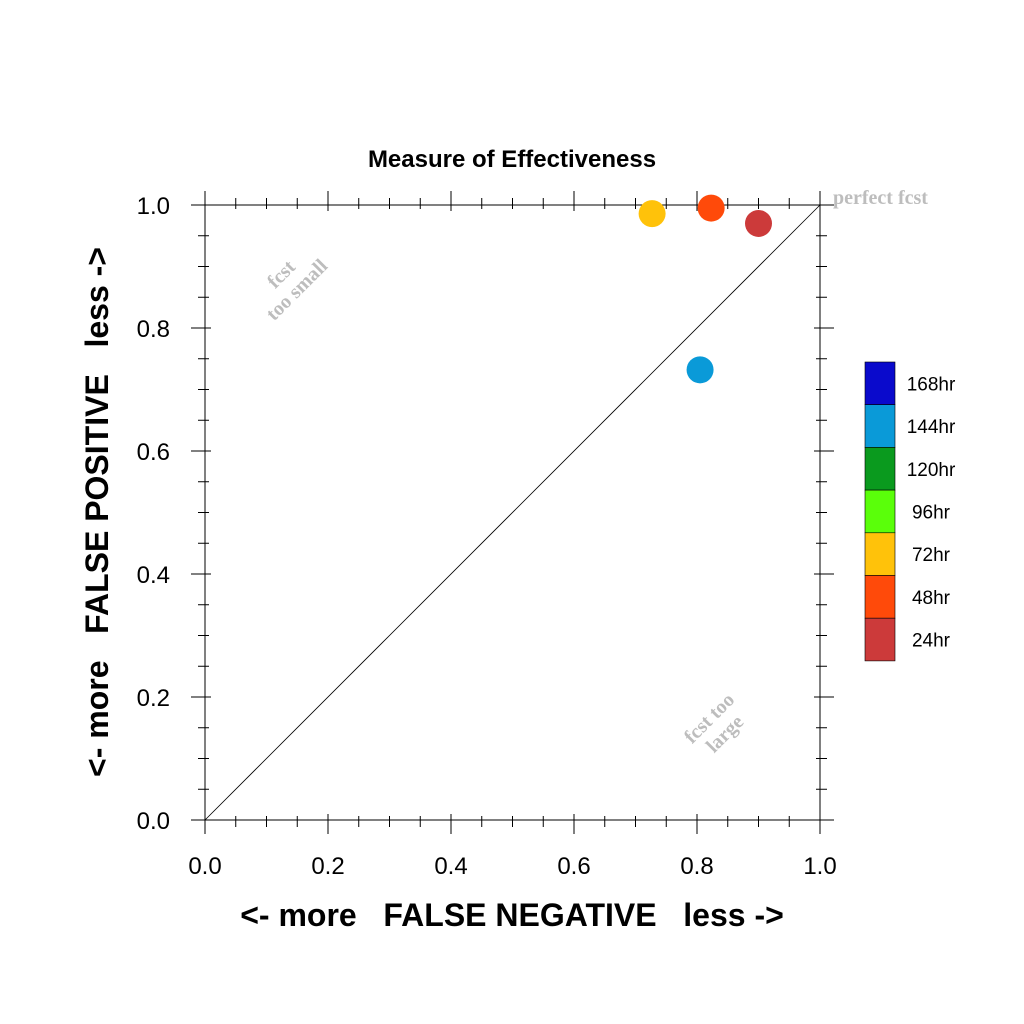 This screenshot has width=1024, height=1024. What do you see at coordinates (153, 575) in the screenshot?
I see `y-tick-label: 0.4` at bounding box center [153, 575].